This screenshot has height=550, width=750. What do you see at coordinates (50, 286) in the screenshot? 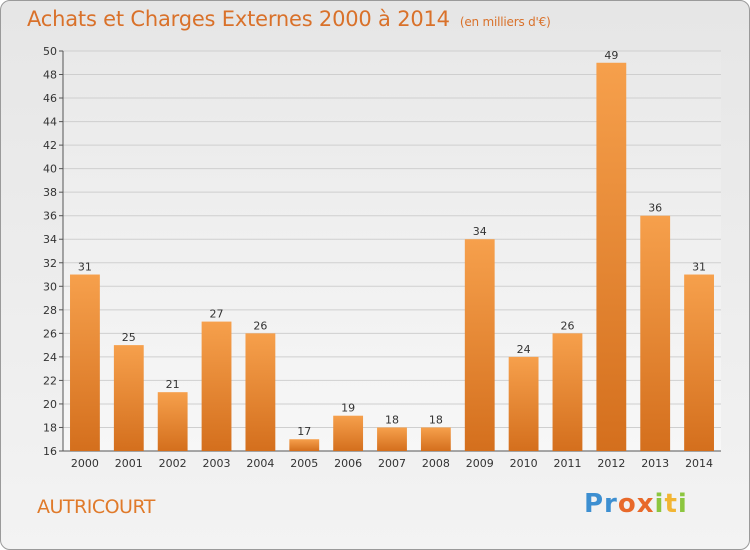
I see `y-tick-label: 30` at bounding box center [50, 286].